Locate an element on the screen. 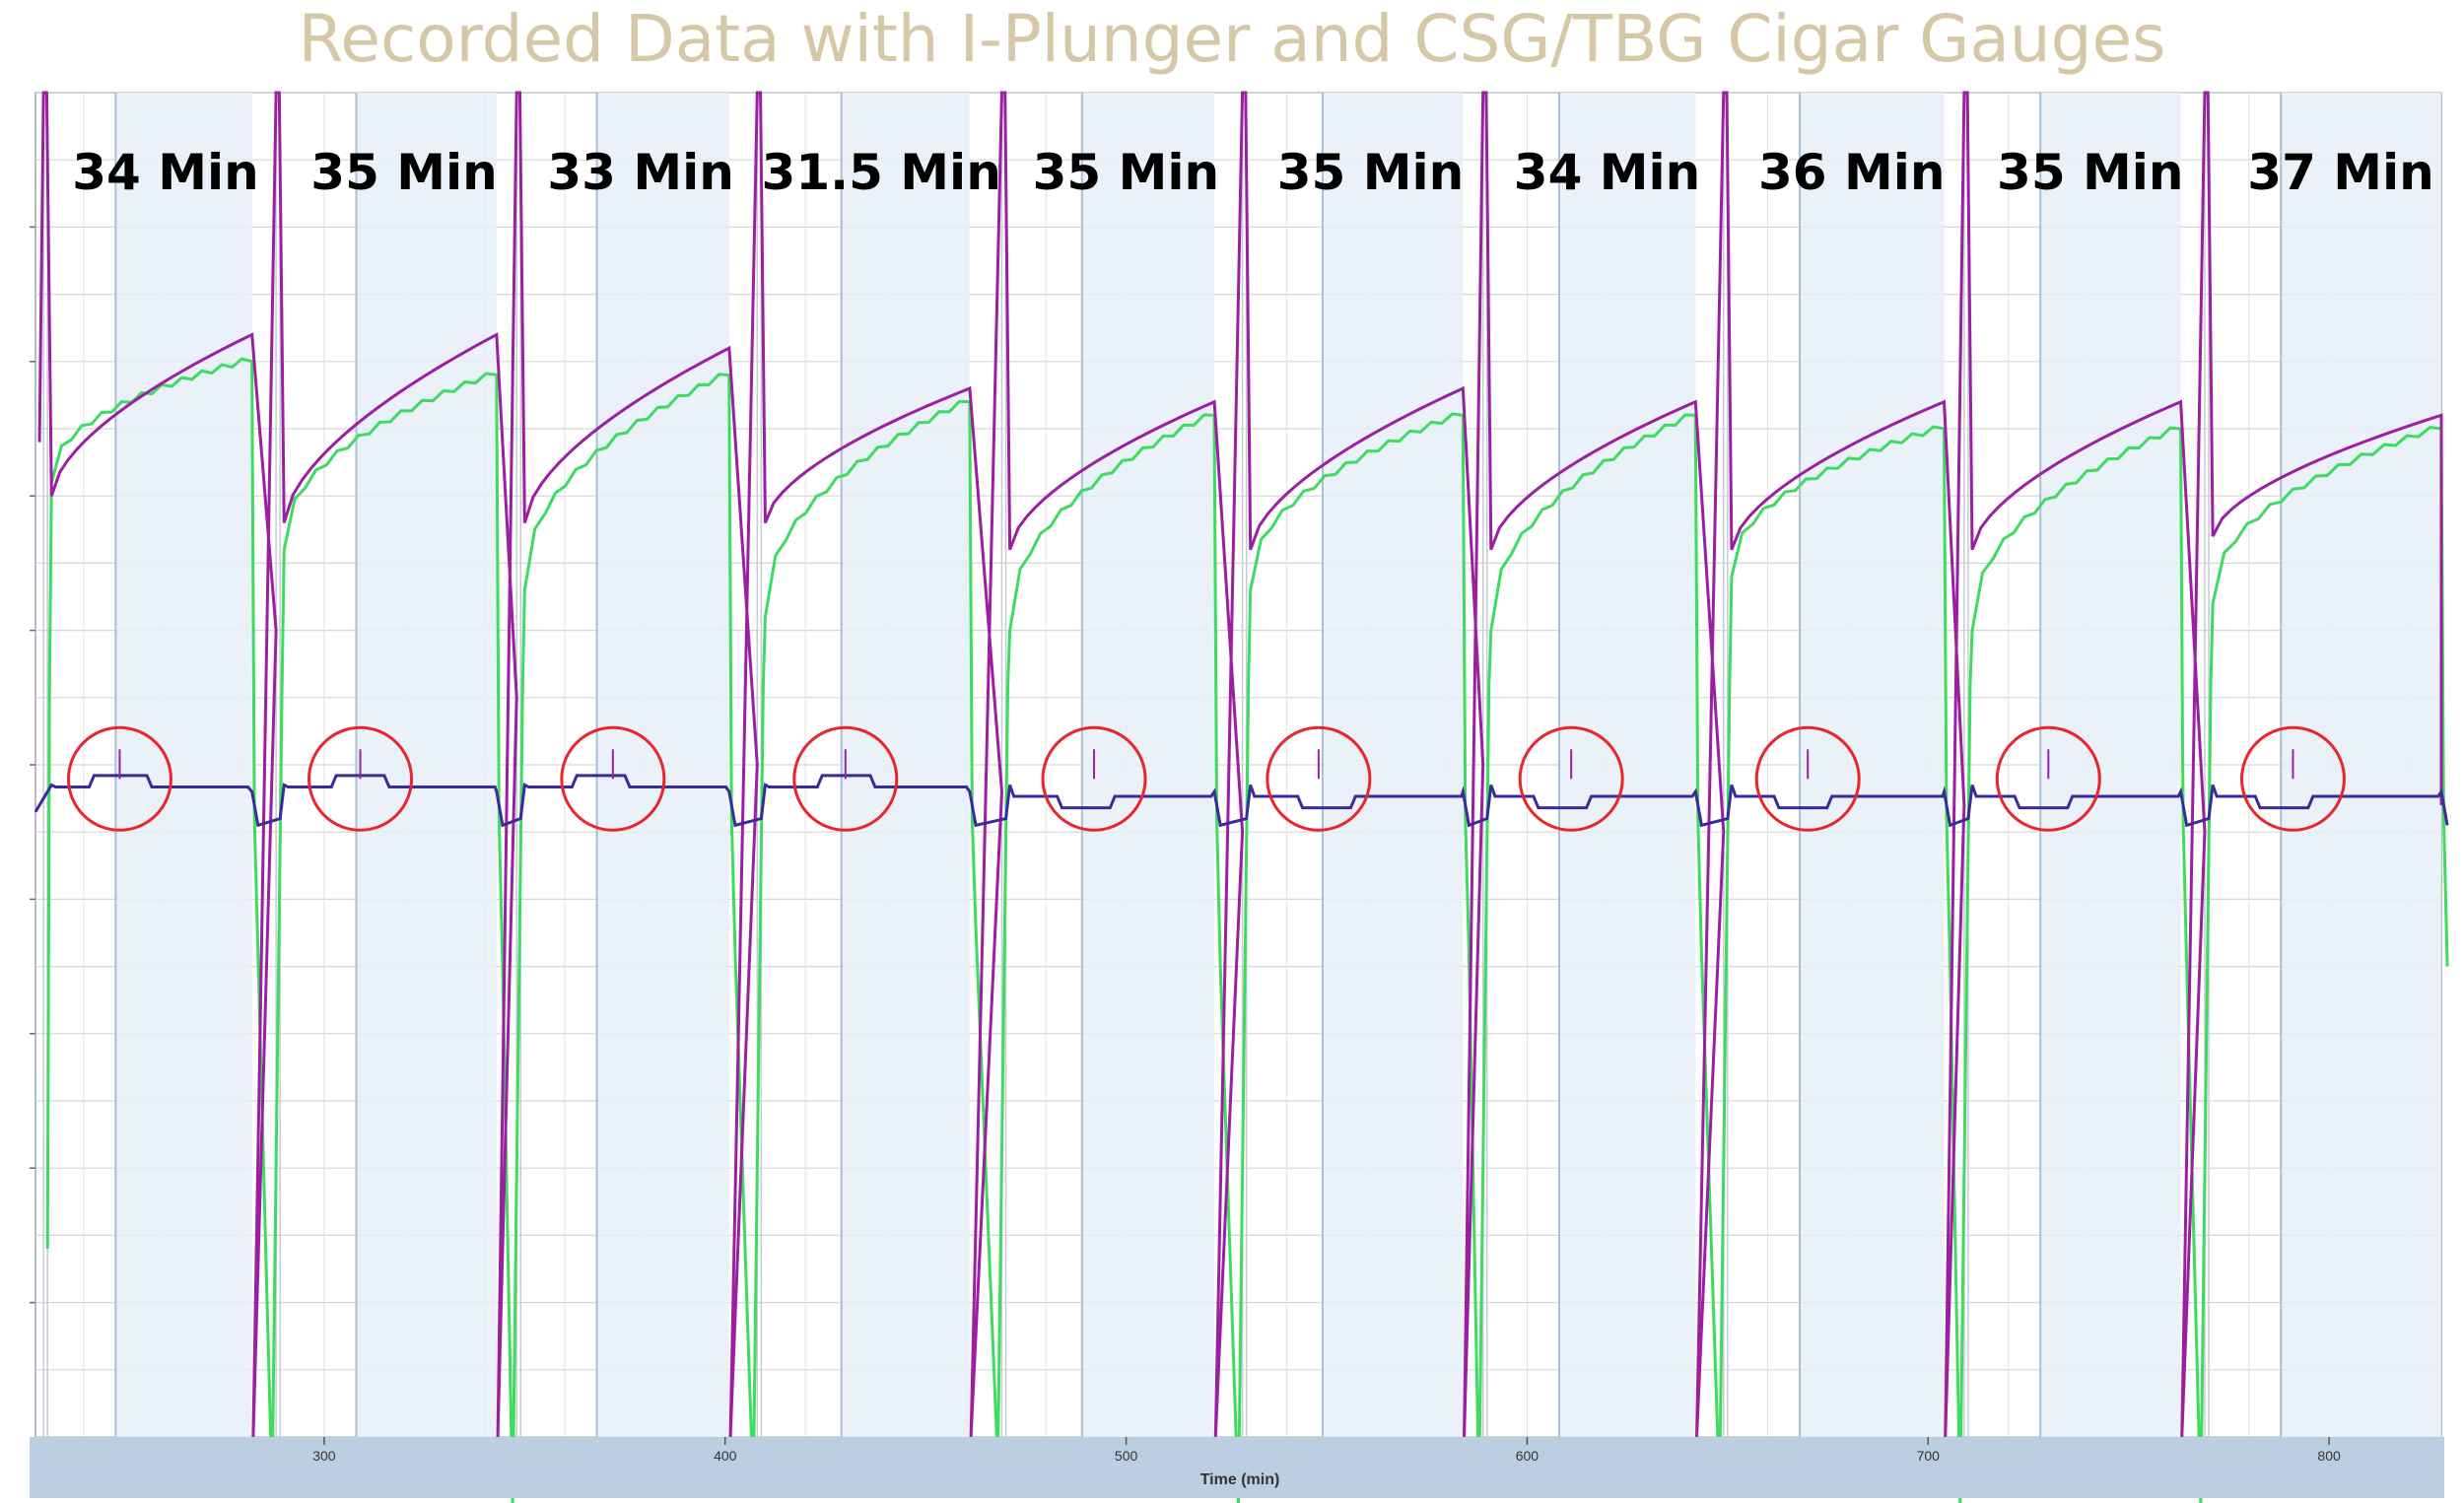  series-line-navy is located at coordinates (1241, 801).